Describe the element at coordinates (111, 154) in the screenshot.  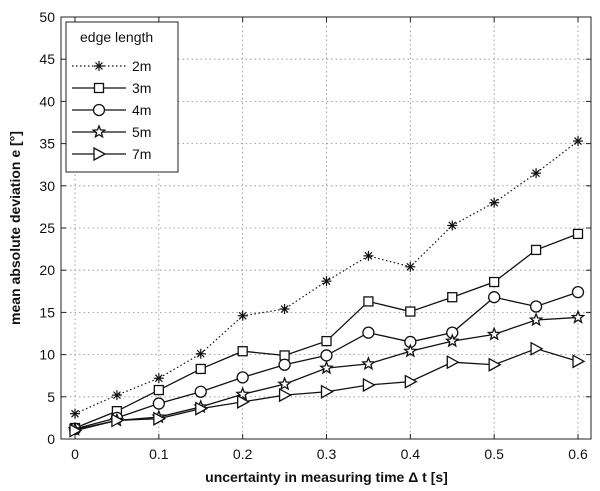
I see `legend-item-7m: 7m` at that location.